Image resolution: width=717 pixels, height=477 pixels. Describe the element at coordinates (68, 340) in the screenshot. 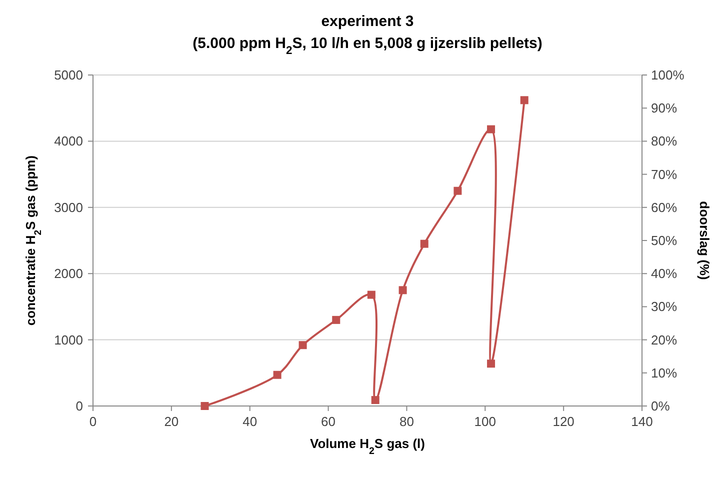

I see `y-tick-label: 1000` at that location.